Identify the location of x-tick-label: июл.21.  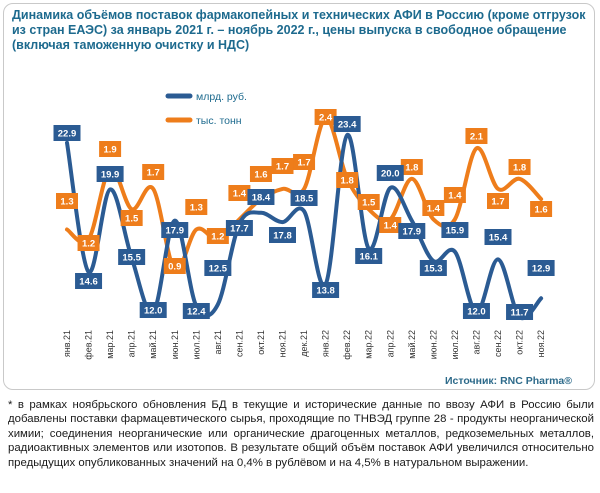
(196, 344).